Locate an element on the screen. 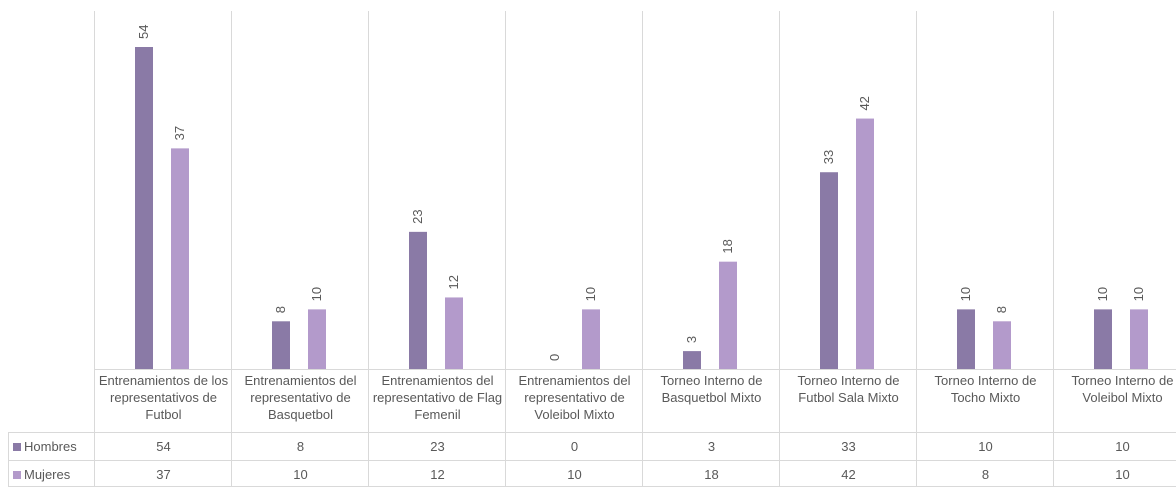 The width and height of the screenshot is (1176, 487). category-label: Torneo Interno de Voleibol Mixto is located at coordinates (1122, 389).